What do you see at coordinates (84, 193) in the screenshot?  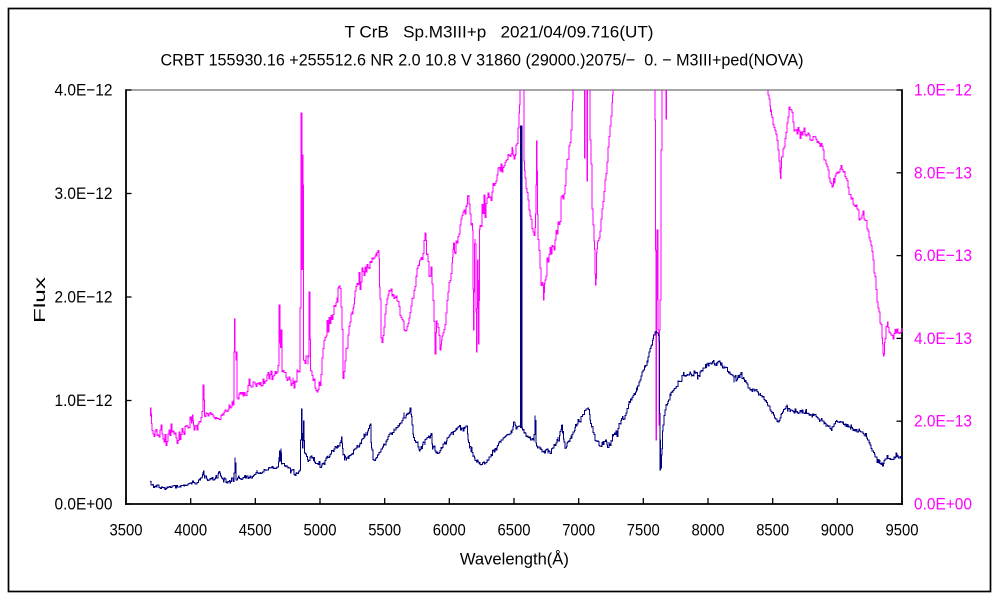 I see `svg-text: 3.0E−12` at bounding box center [84, 193].